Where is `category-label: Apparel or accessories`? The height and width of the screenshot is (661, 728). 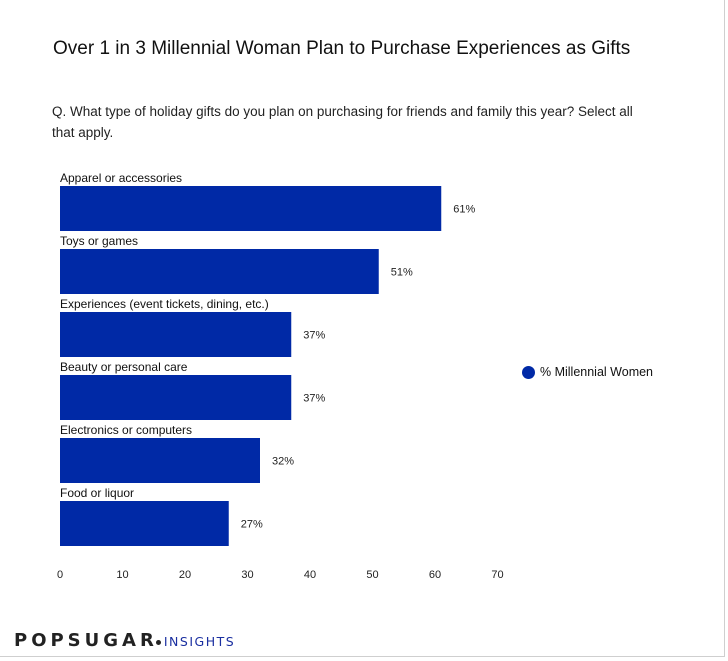
category-label: Apparel or accessories is located at coordinates (121, 178).